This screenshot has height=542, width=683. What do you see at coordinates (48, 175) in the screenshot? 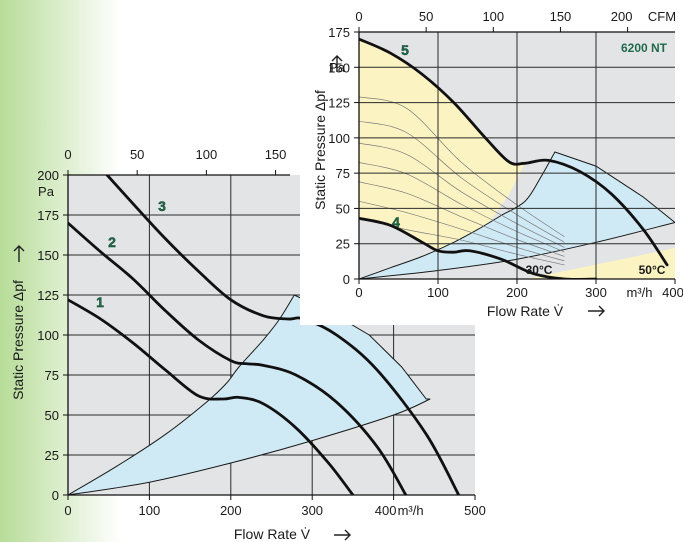
I see `y-tick-label: 200` at bounding box center [48, 175].